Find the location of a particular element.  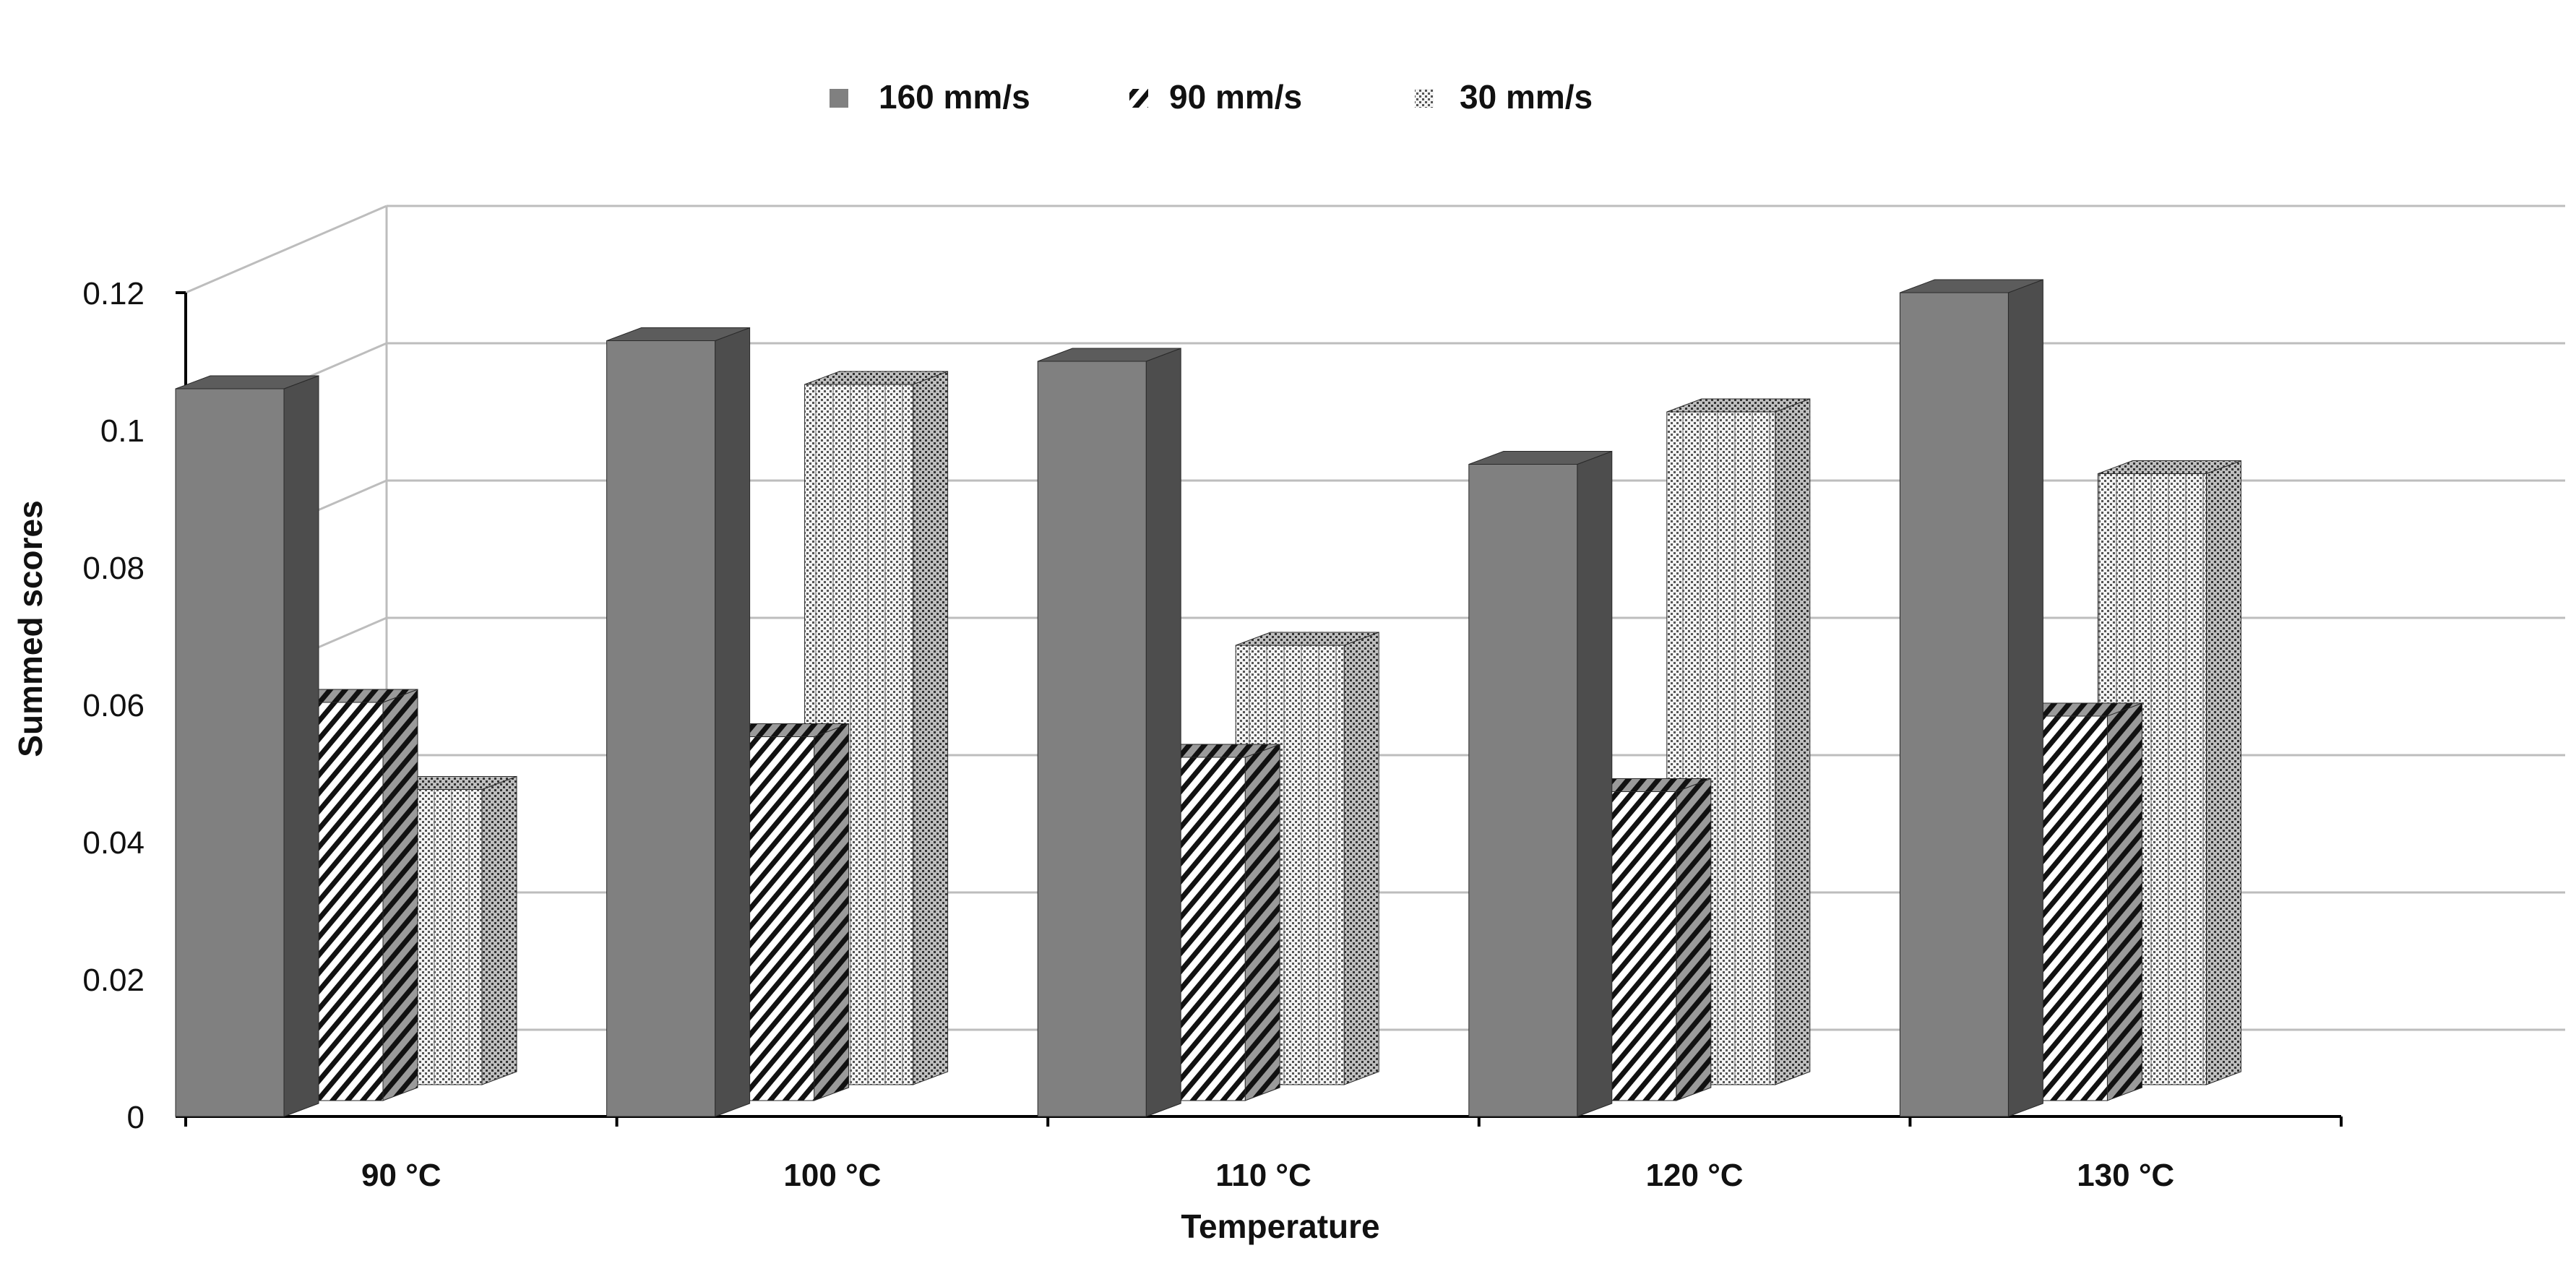

legend: 160 mm/s 90 mm/s 30 mm/s is located at coordinates (1211, 97).